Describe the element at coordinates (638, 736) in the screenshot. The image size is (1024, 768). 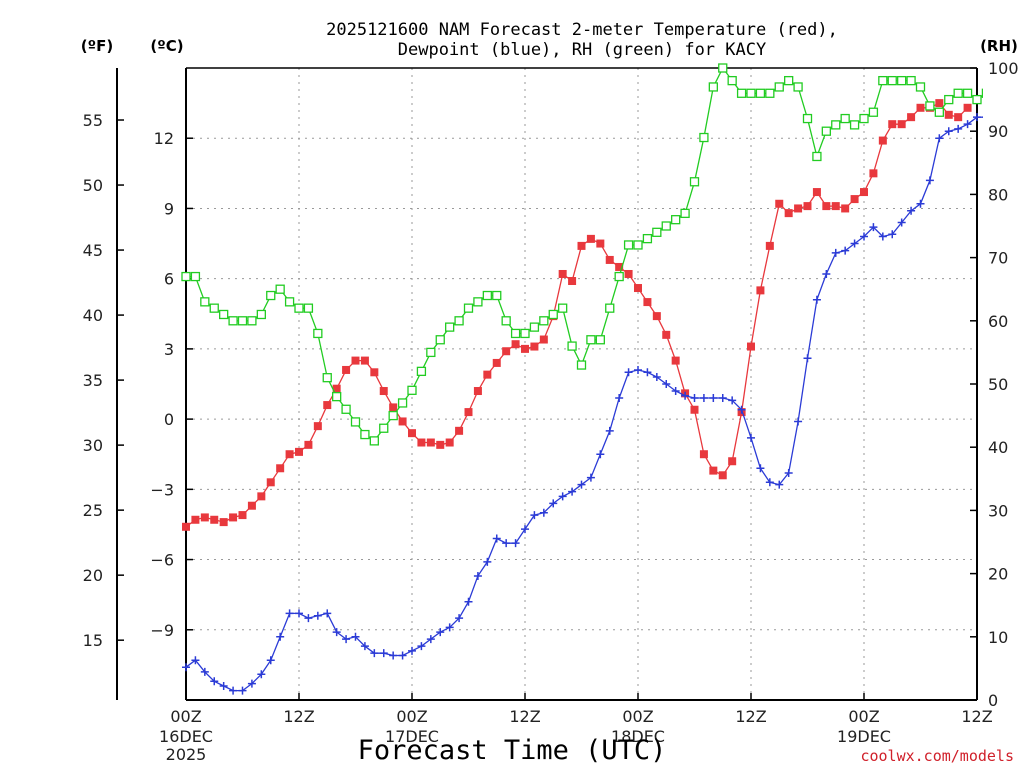
I see `x-date-label: 18DEC` at that location.